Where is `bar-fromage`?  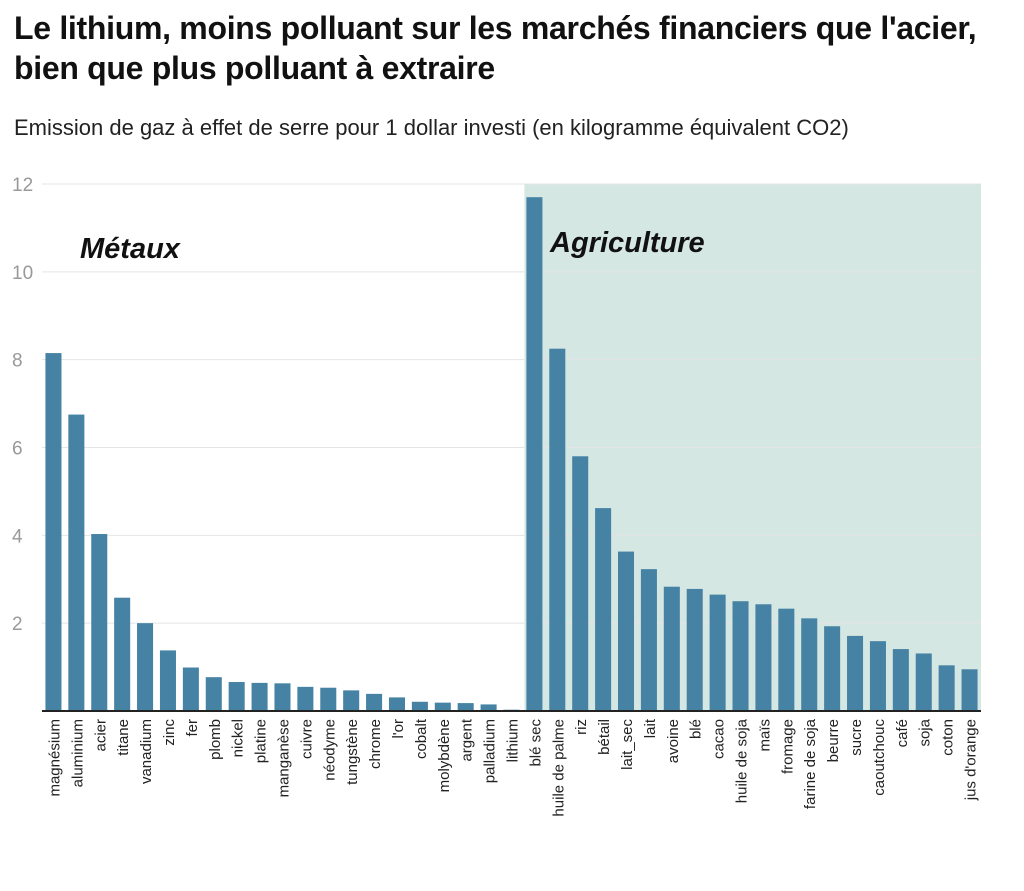
bar-fromage is located at coordinates (786, 659).